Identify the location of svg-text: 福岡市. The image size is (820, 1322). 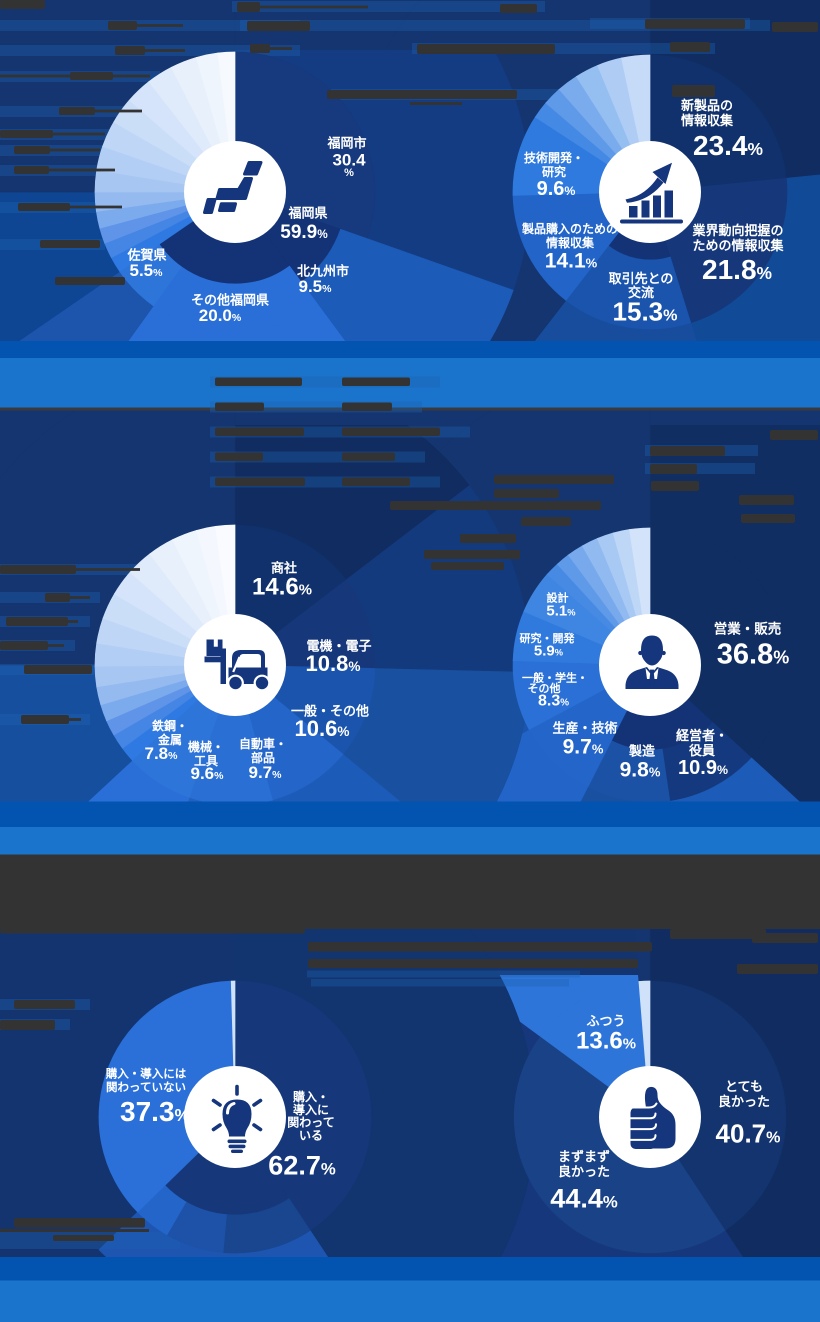
(346, 143).